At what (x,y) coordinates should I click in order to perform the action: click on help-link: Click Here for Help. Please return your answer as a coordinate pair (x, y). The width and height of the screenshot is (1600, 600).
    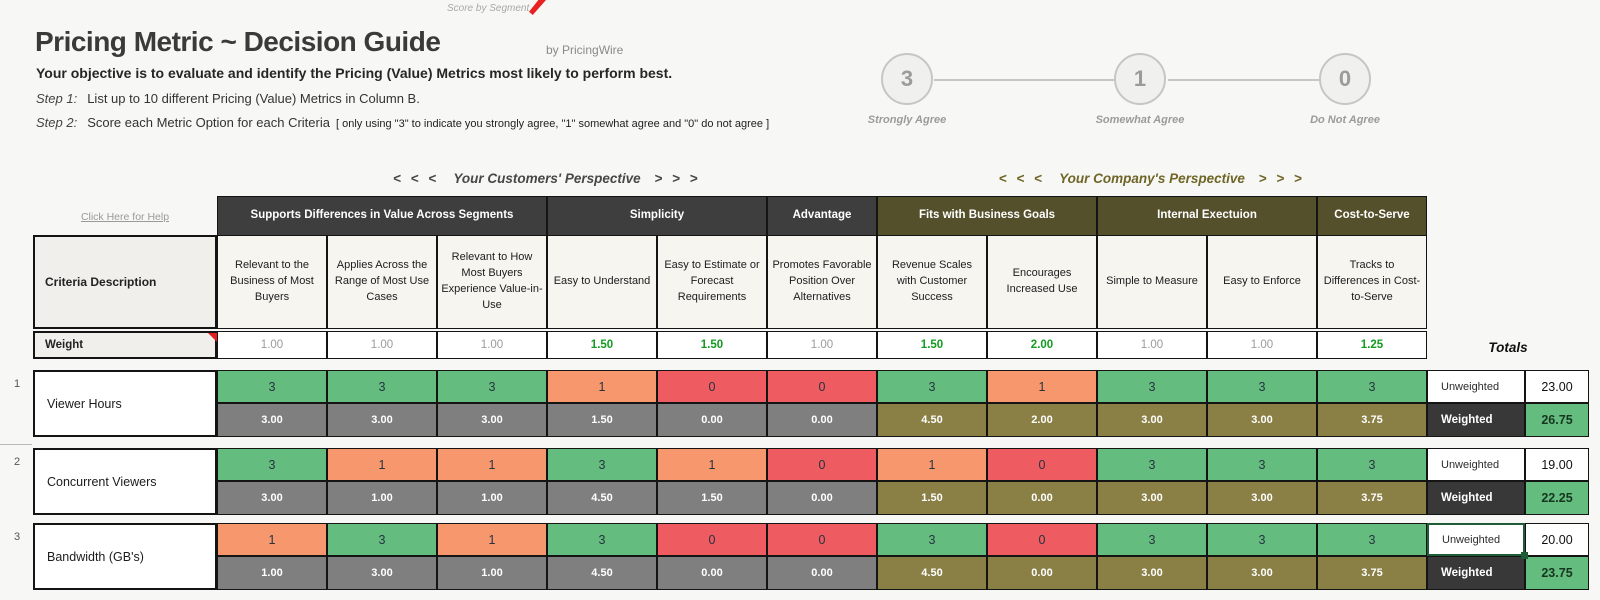
    Looking at the image, I should click on (125, 217).